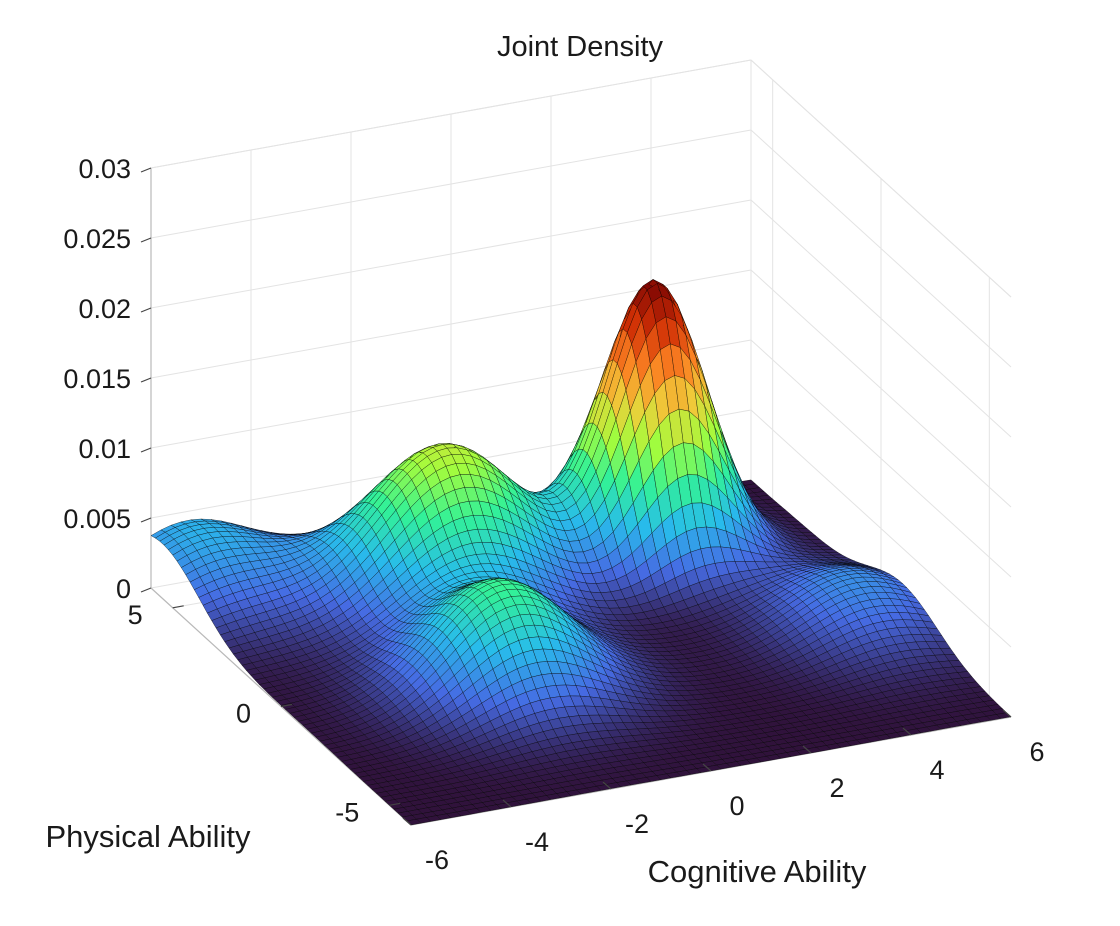  I want to click on x-tick-label: 0, so click(736, 806).